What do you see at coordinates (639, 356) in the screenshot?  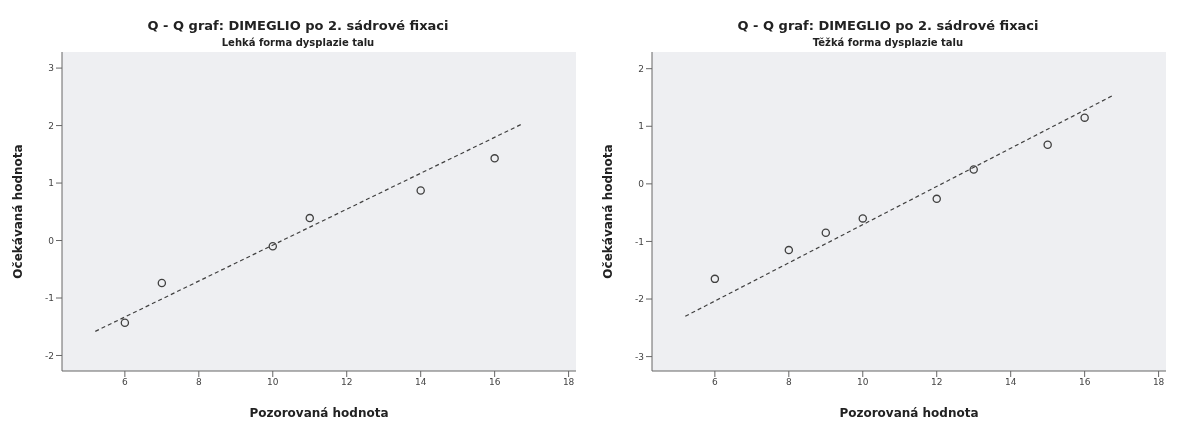 I see `y-tick-label: -3` at bounding box center [639, 356].